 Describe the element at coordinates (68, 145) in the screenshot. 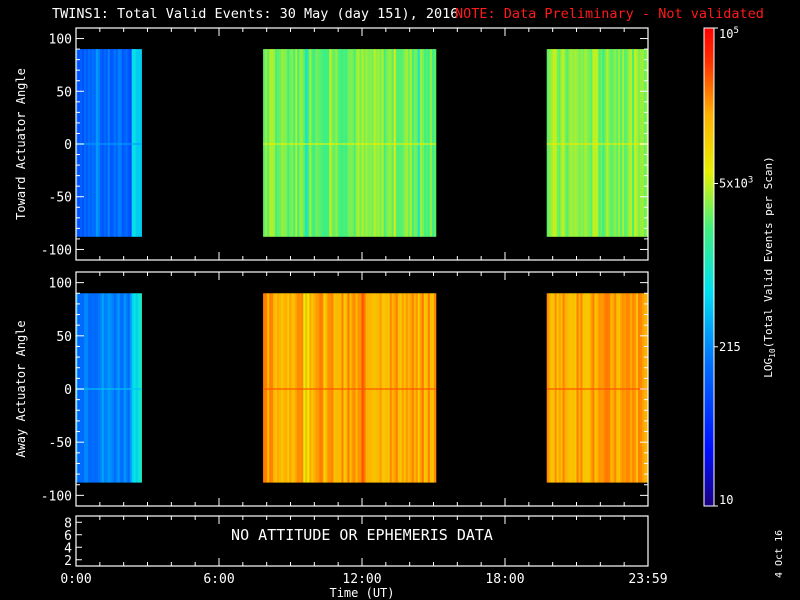

I see `y-tick-label: 0` at that location.